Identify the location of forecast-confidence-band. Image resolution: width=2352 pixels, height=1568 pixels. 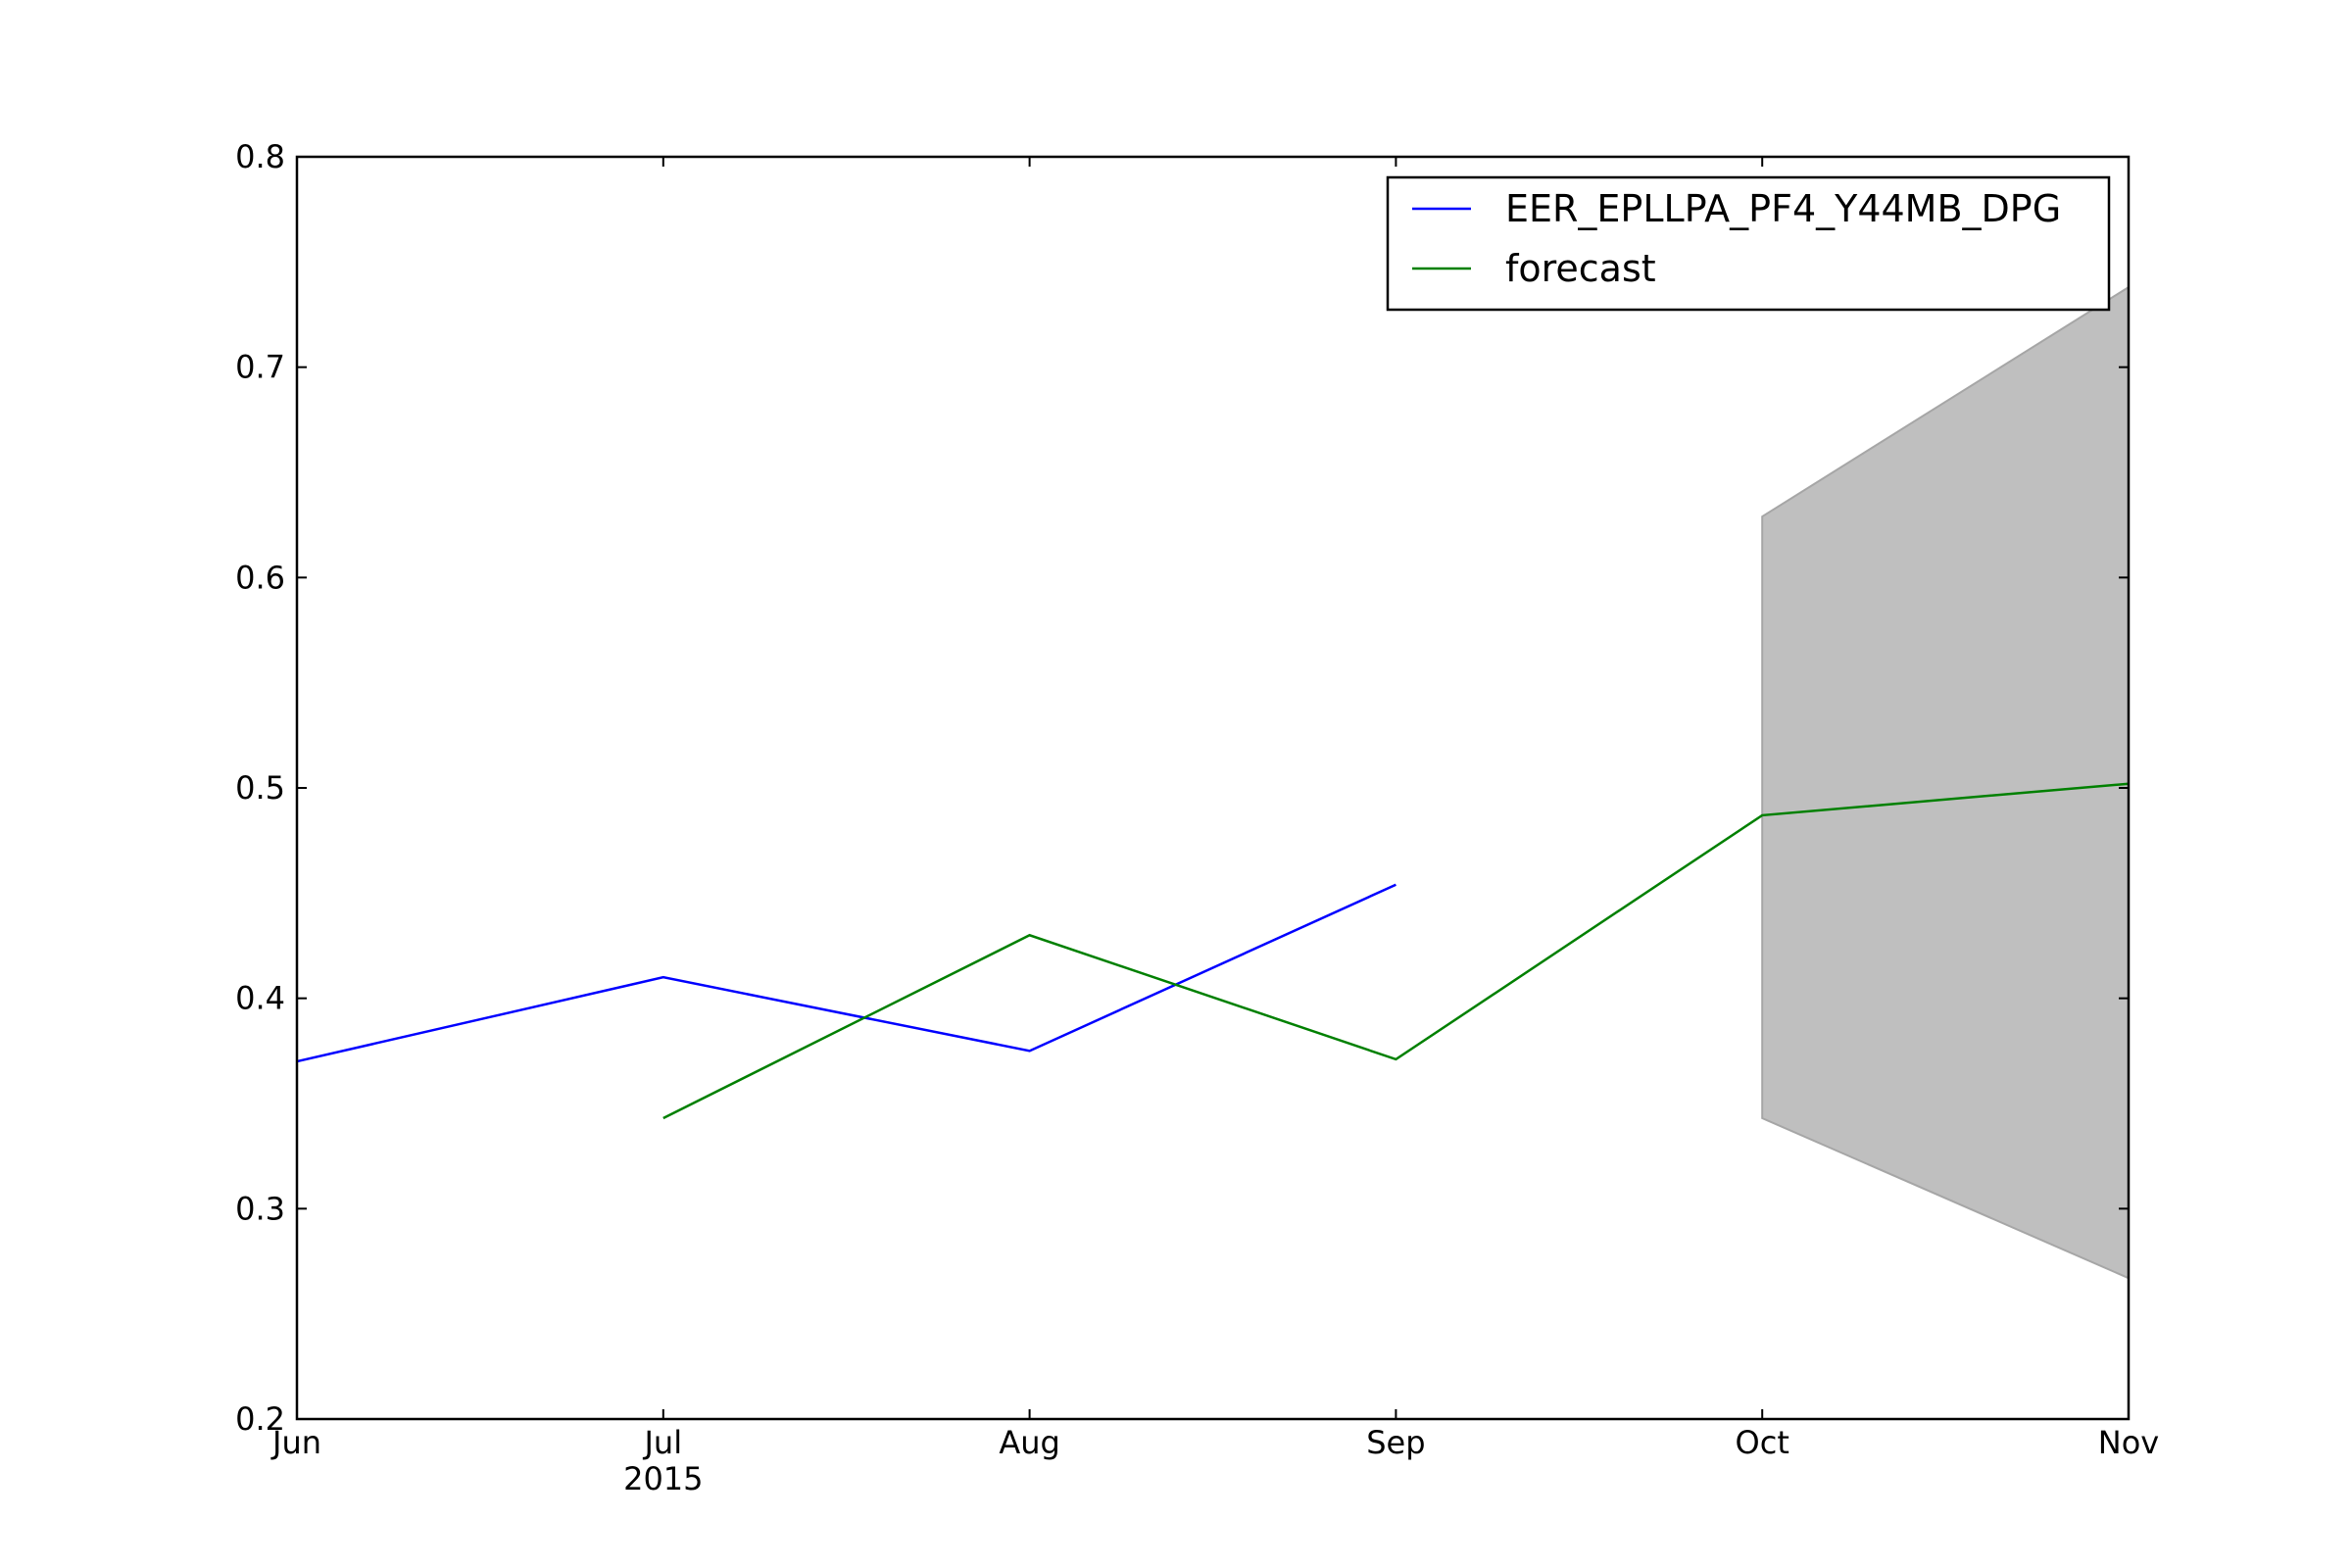
(1945, 782).